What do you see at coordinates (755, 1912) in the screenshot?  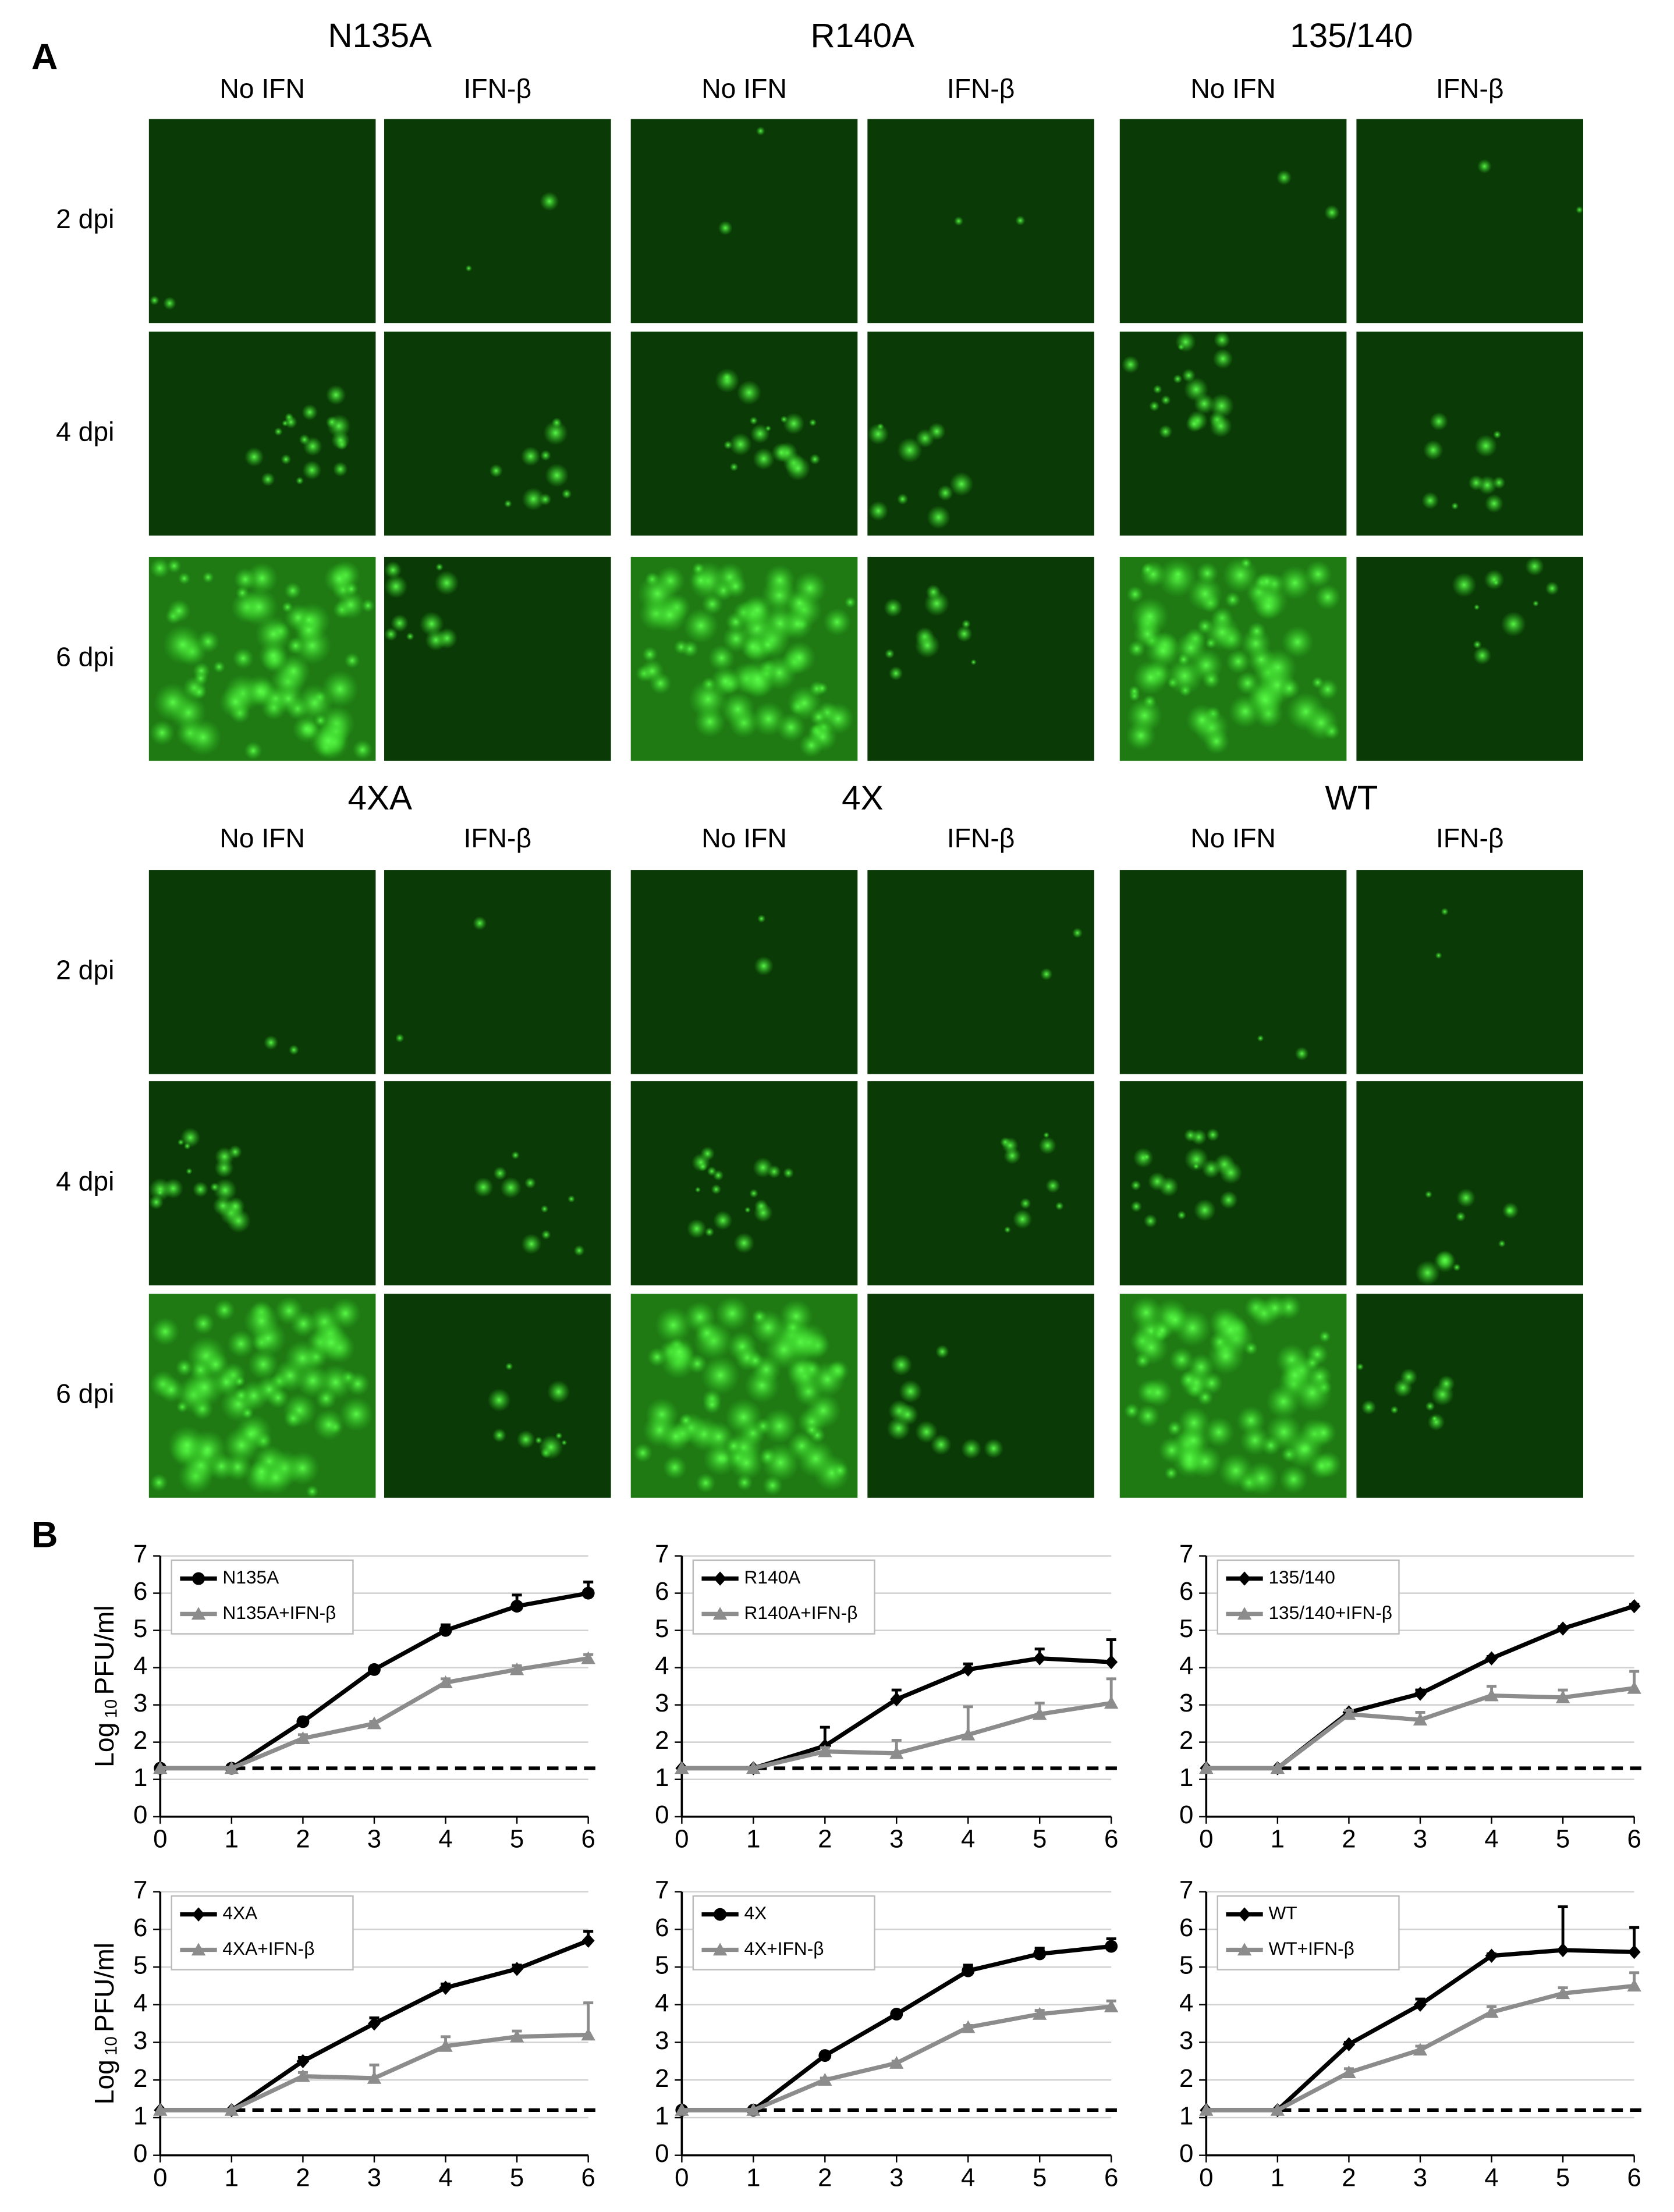 I see `legend-label: 4X` at bounding box center [755, 1912].